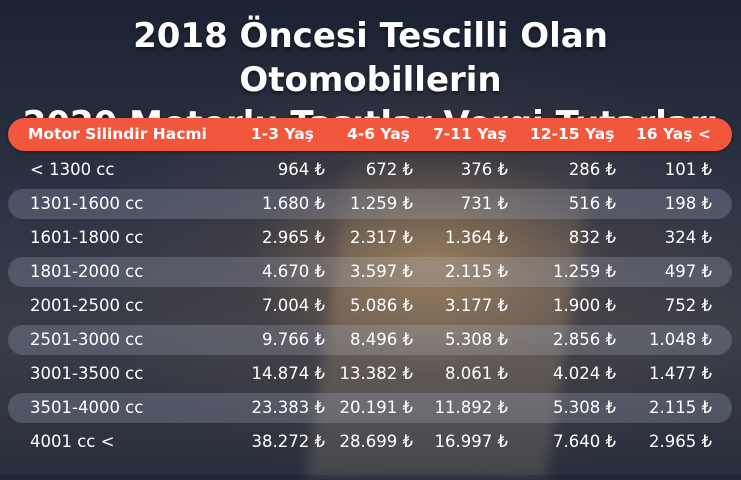 The width and height of the screenshot is (741, 480). What do you see at coordinates (592, 237) in the screenshot?
I see `tax-cell: 832 ₺` at bounding box center [592, 237].